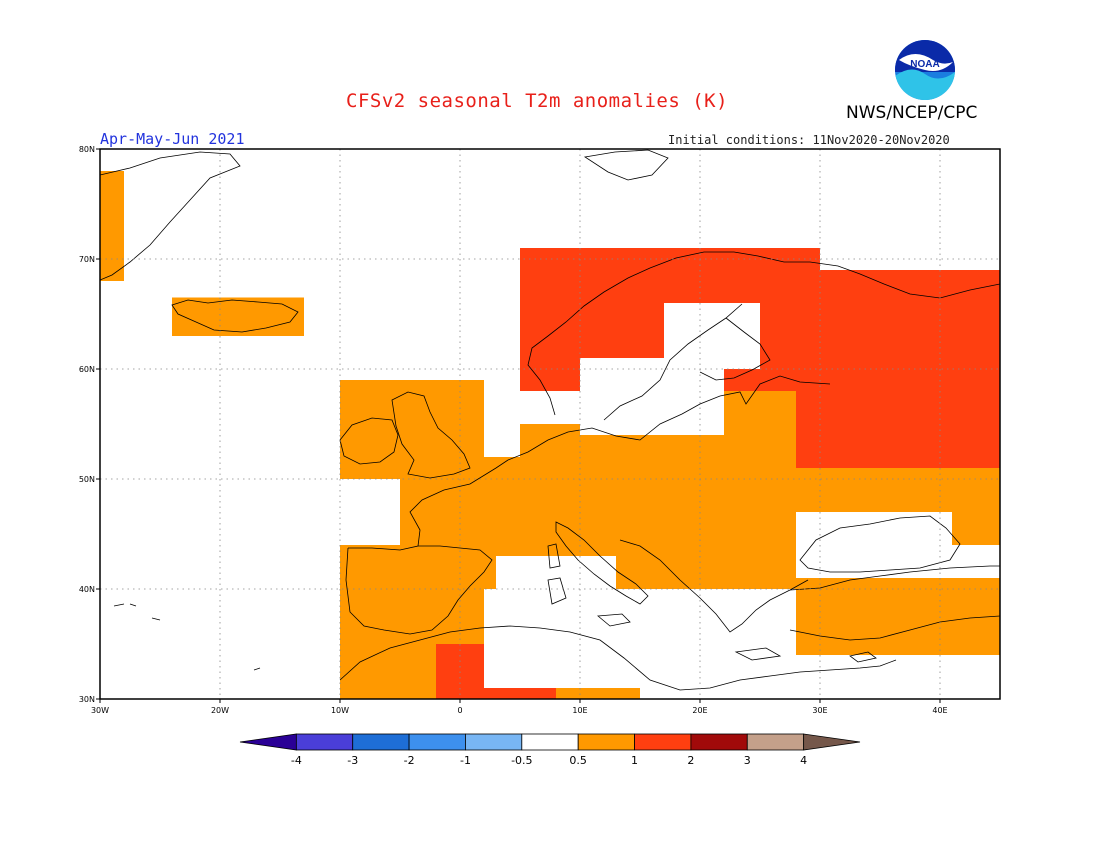 Image resolution: width=1100 pixels, height=850 pixels. What do you see at coordinates (100, 710) in the screenshot?
I see `lon-tick-label: 30W` at bounding box center [100, 710].